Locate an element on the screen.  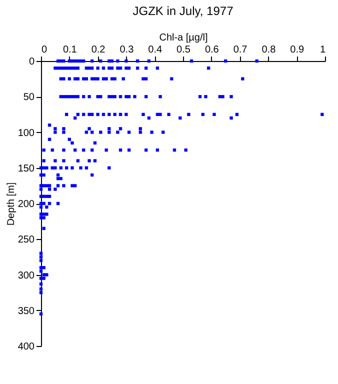
y-tick-label: 0 is located at coordinates (31, 62).